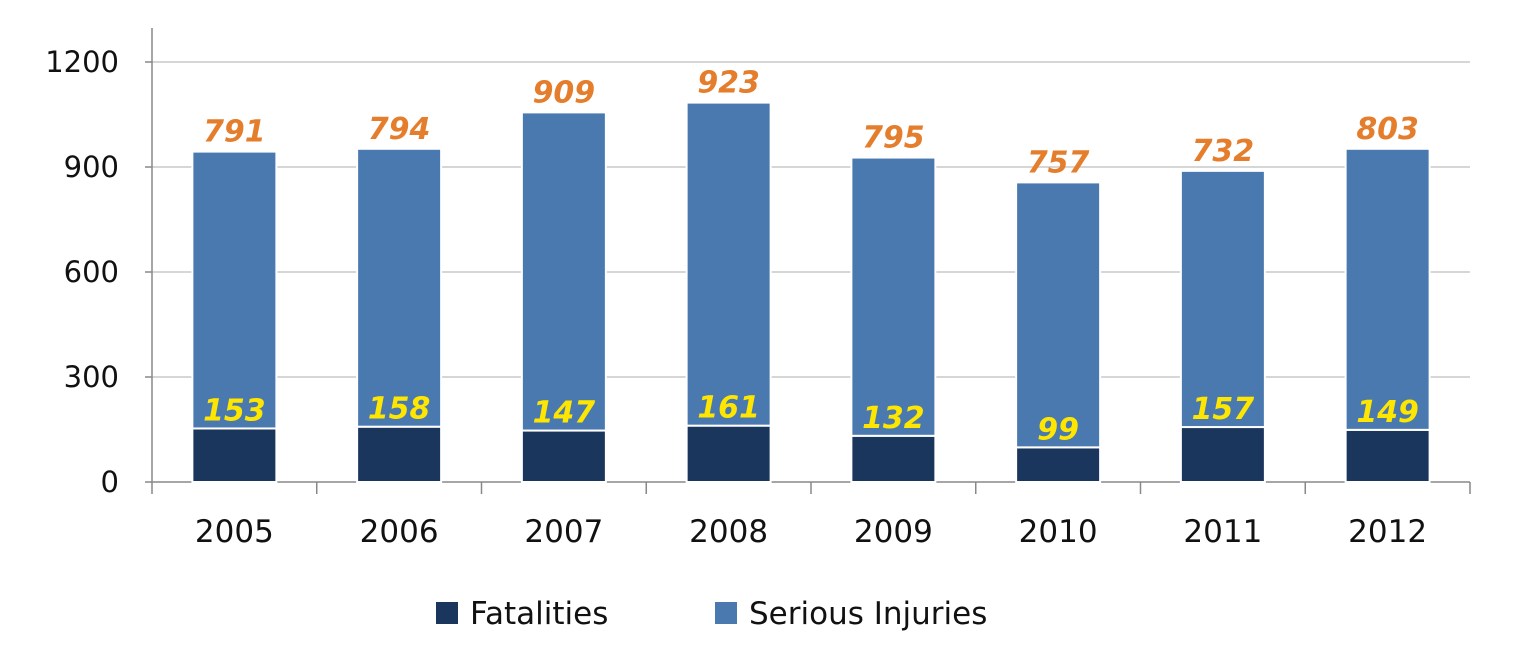 Image resolution: width=1514 pixels, height=663 pixels. Describe the element at coordinates (1387, 456) in the screenshot. I see `bar-fatalities-2012` at that location.